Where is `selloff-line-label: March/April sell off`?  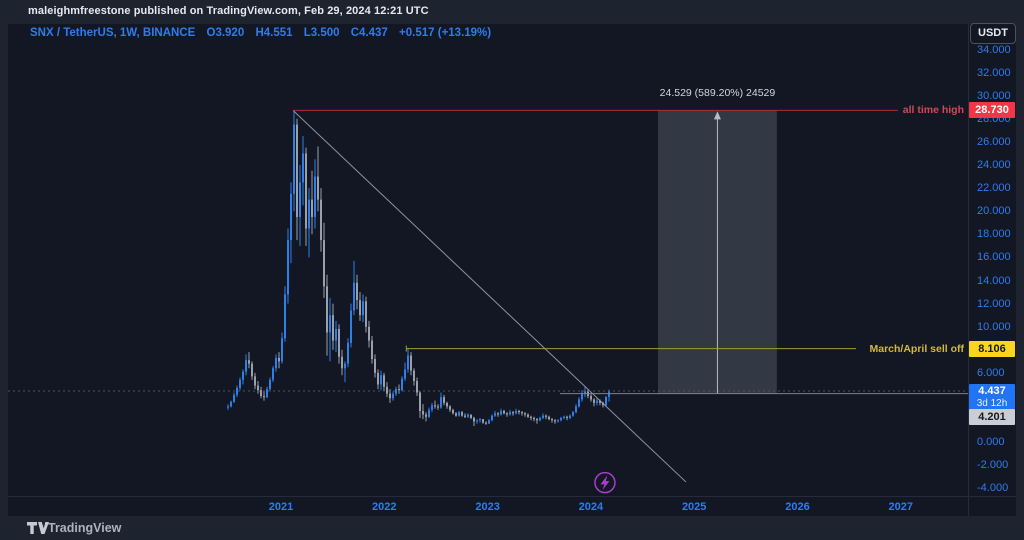
selloff-line-label: March/April sell off is located at coordinates (916, 348).